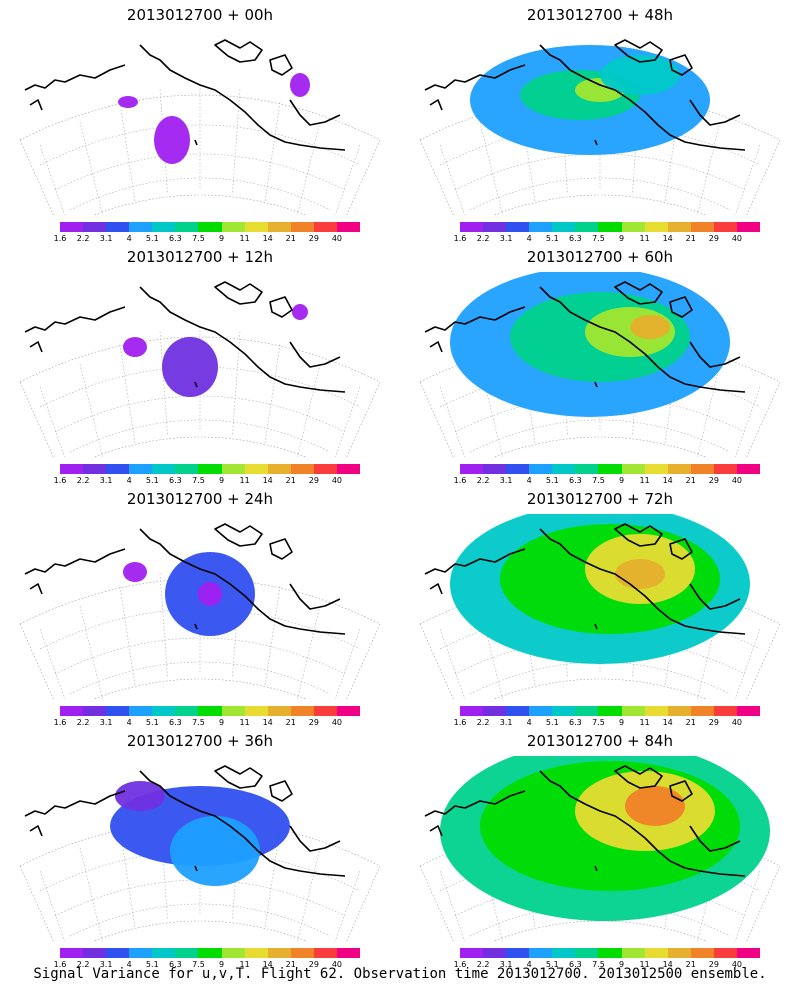  What do you see at coordinates (200, 257) in the screenshot?
I see `panel-title: 2013012700 + 12h` at bounding box center [200, 257].